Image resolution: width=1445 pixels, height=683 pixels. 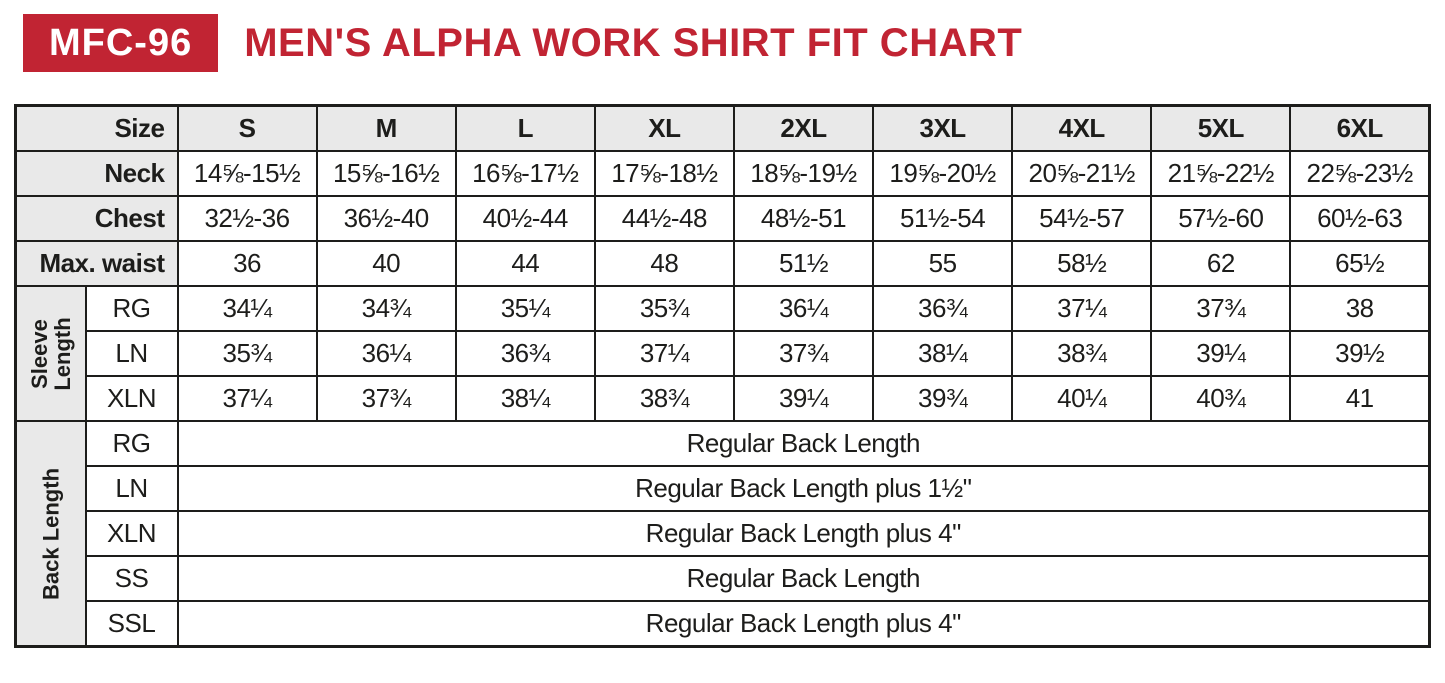 I want to click on size-col-header-3xl: 3XL, so click(x=943, y=128).